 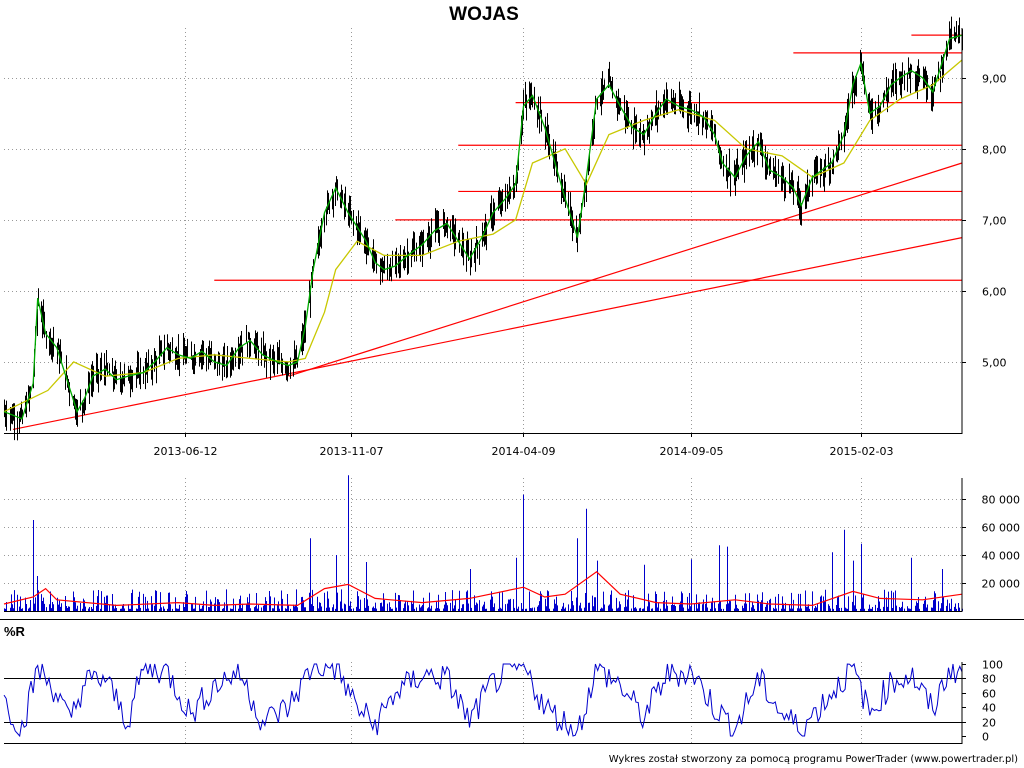 I want to click on williams-r-y-tick-label: 60, so click(x=989, y=694).